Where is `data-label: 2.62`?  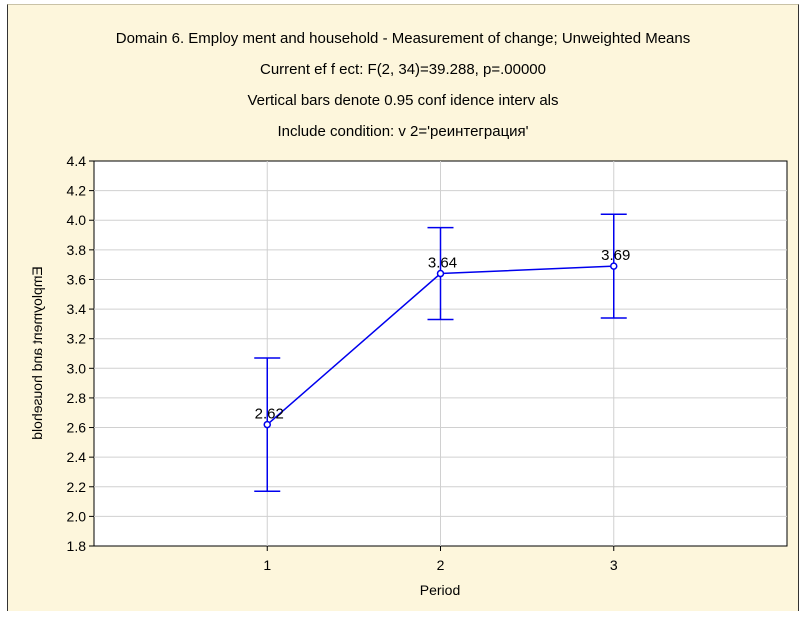 data-label: 2.62 is located at coordinates (269, 414).